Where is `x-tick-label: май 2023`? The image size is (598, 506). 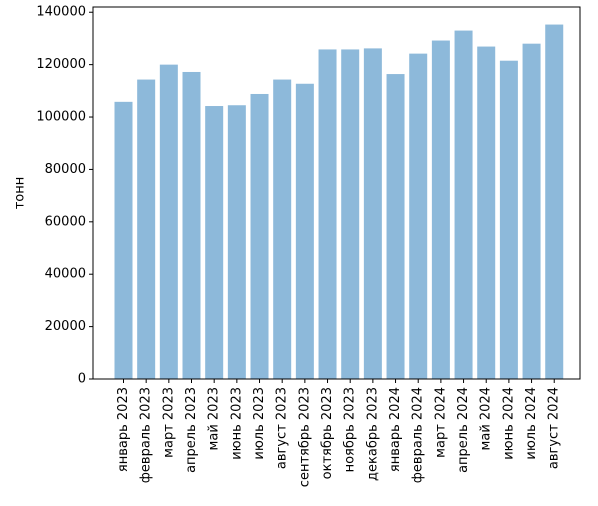
x-tick-label: май 2023 is located at coordinates (214, 418).